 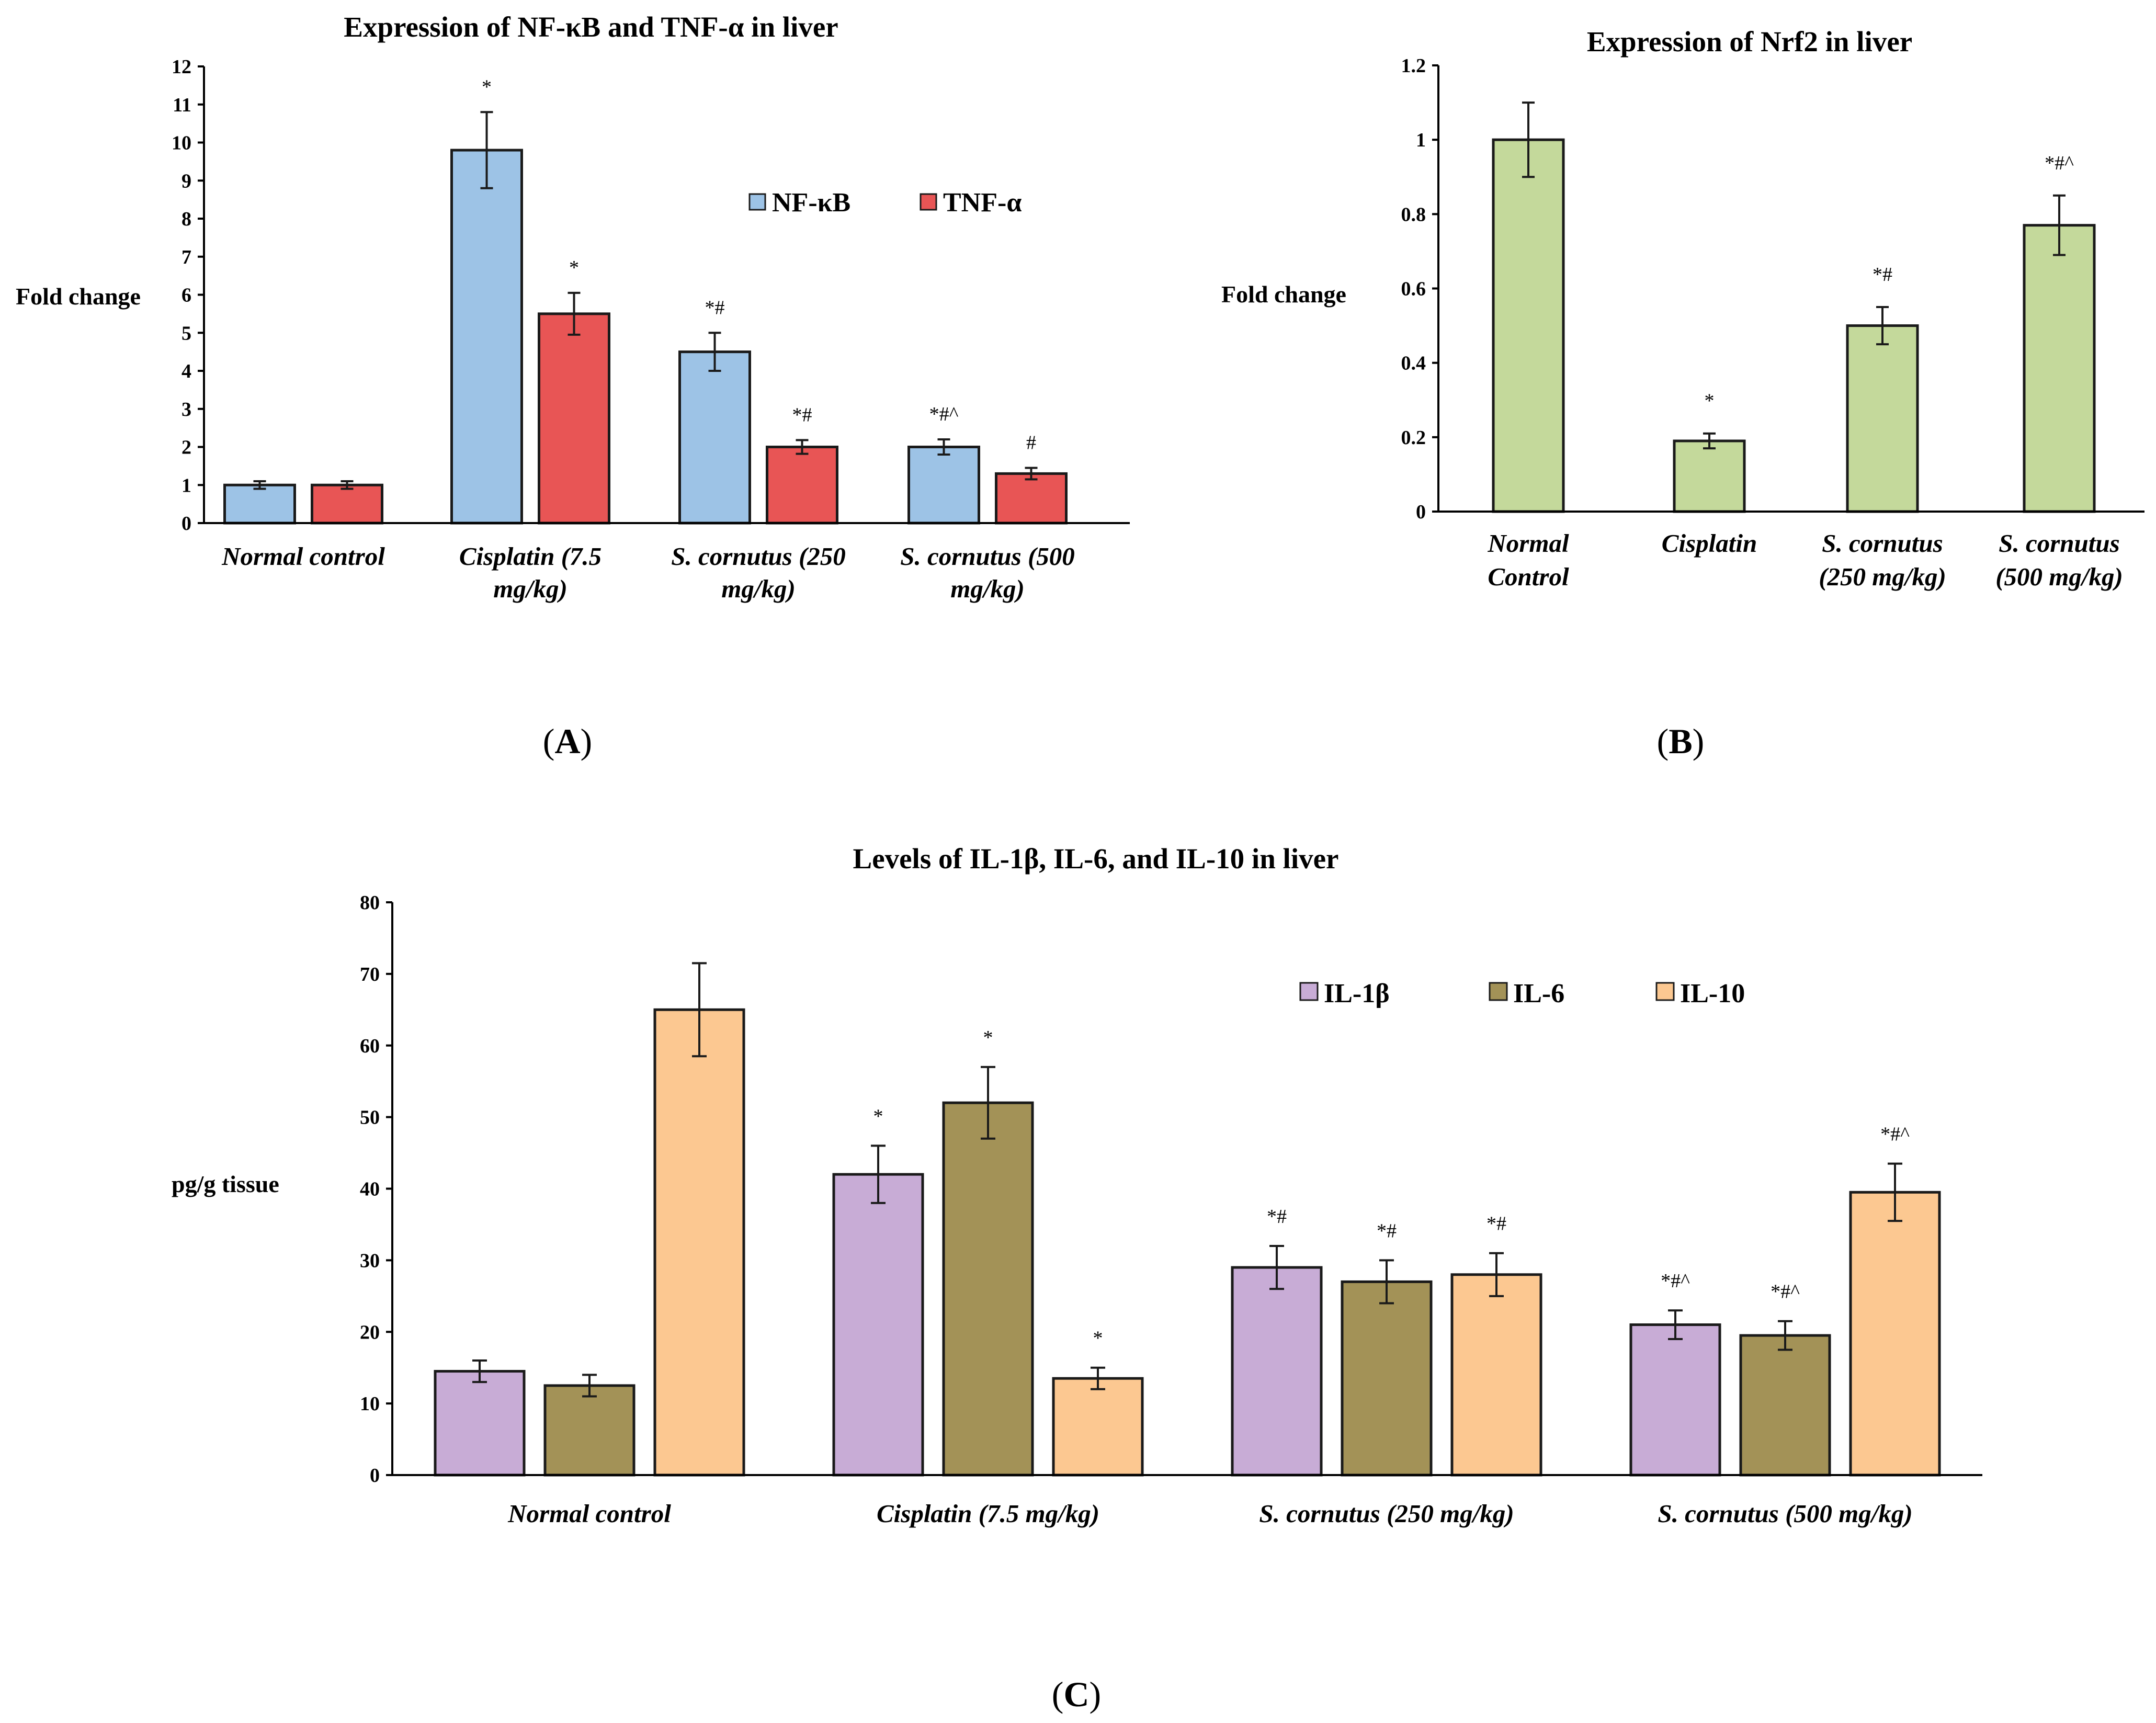 I want to click on chart-a-y-tick-label: 11, so click(x=182, y=105).